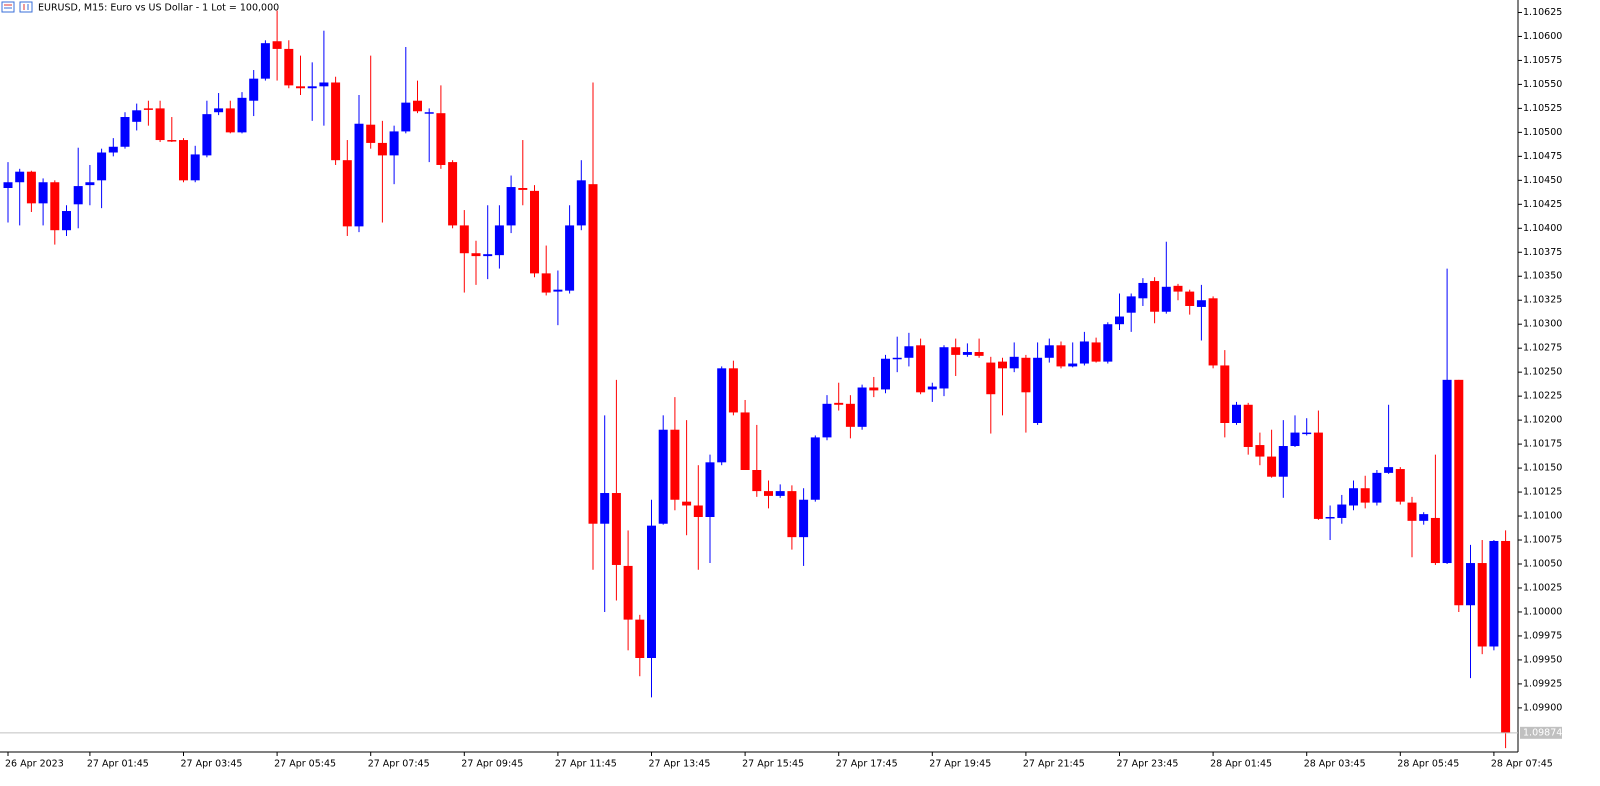 The width and height of the screenshot is (1600, 786). Describe the element at coordinates (1148, 764) in the screenshot. I see `x-tick-label: 27 Apr 23:45` at that location.